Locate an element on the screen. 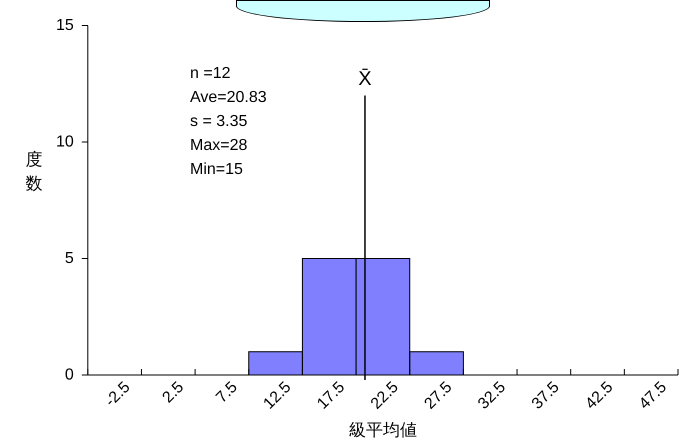 The width and height of the screenshot is (696, 445). annotation: Min=15 is located at coordinates (217, 169).